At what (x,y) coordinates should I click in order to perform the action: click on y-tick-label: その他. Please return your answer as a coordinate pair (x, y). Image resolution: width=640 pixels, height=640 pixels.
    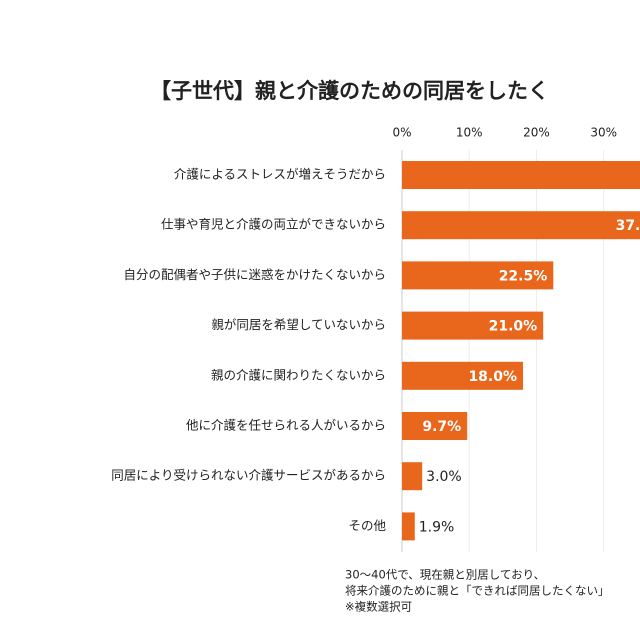
    Looking at the image, I should click on (367, 525).